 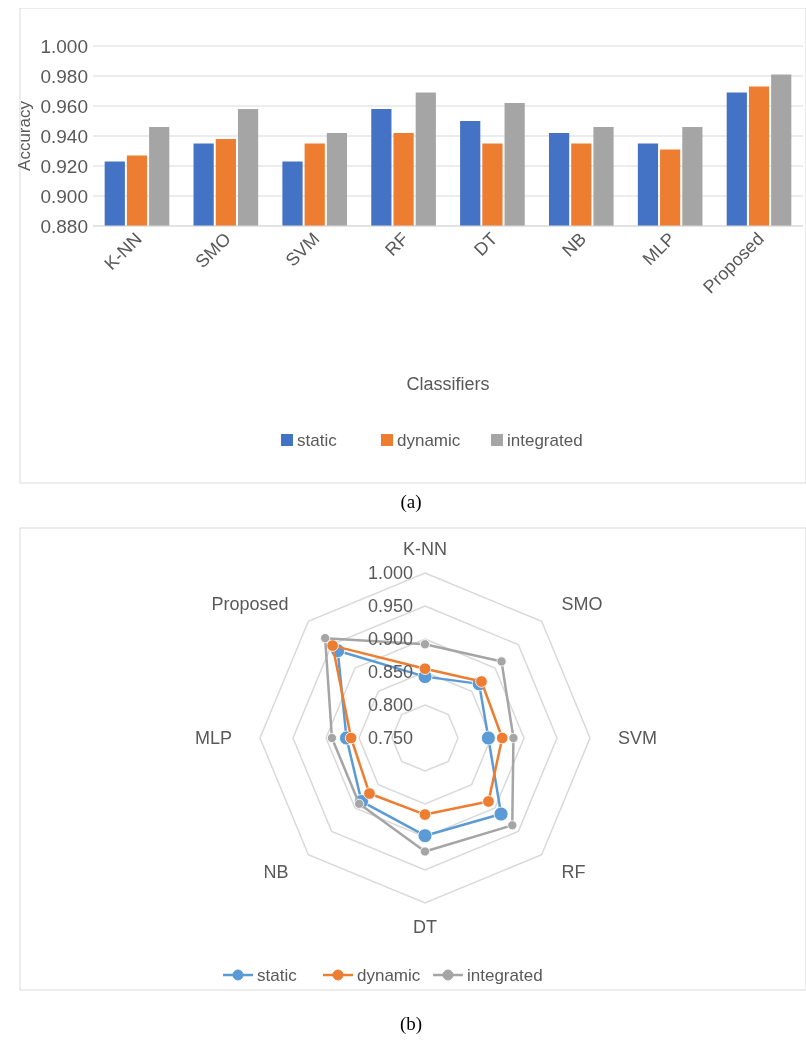 What do you see at coordinates (486, 244) in the screenshot?
I see `x-tick-label: DT` at bounding box center [486, 244].